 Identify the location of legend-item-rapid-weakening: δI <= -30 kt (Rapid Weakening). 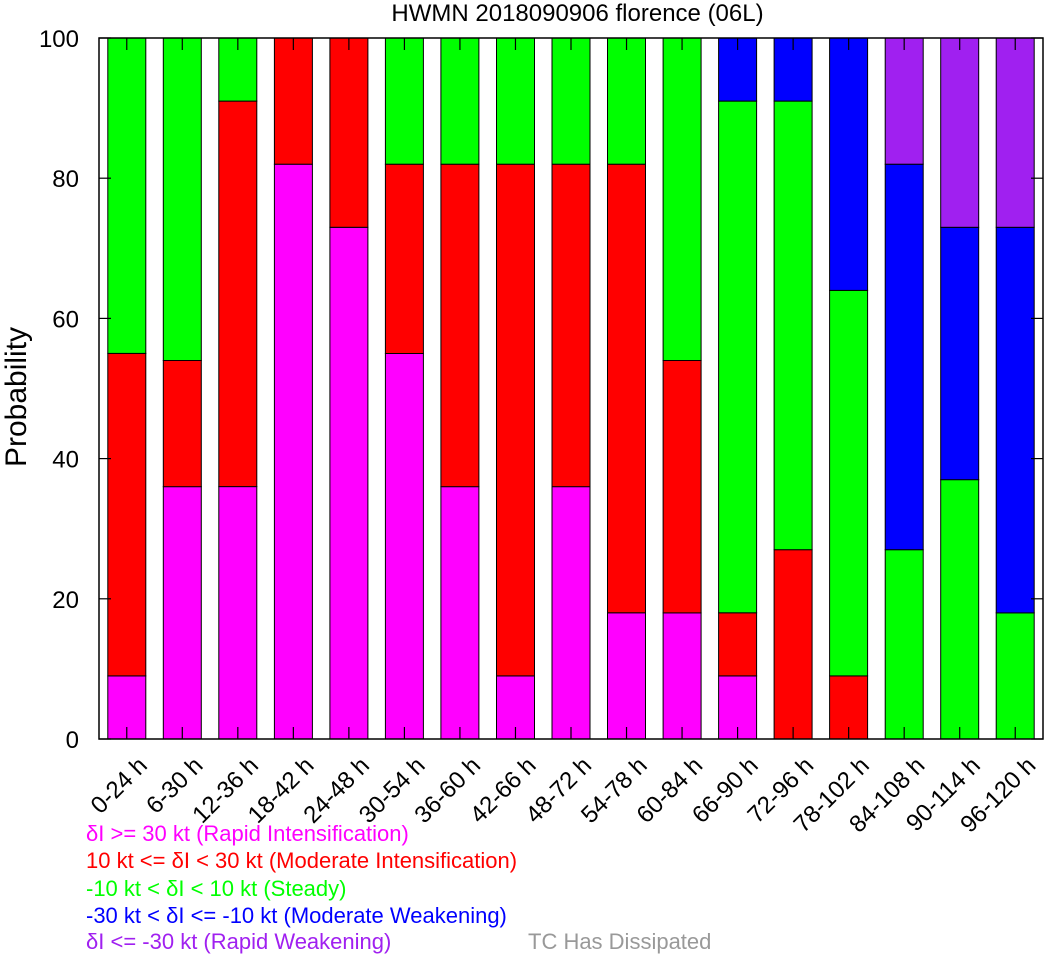
(239, 941).